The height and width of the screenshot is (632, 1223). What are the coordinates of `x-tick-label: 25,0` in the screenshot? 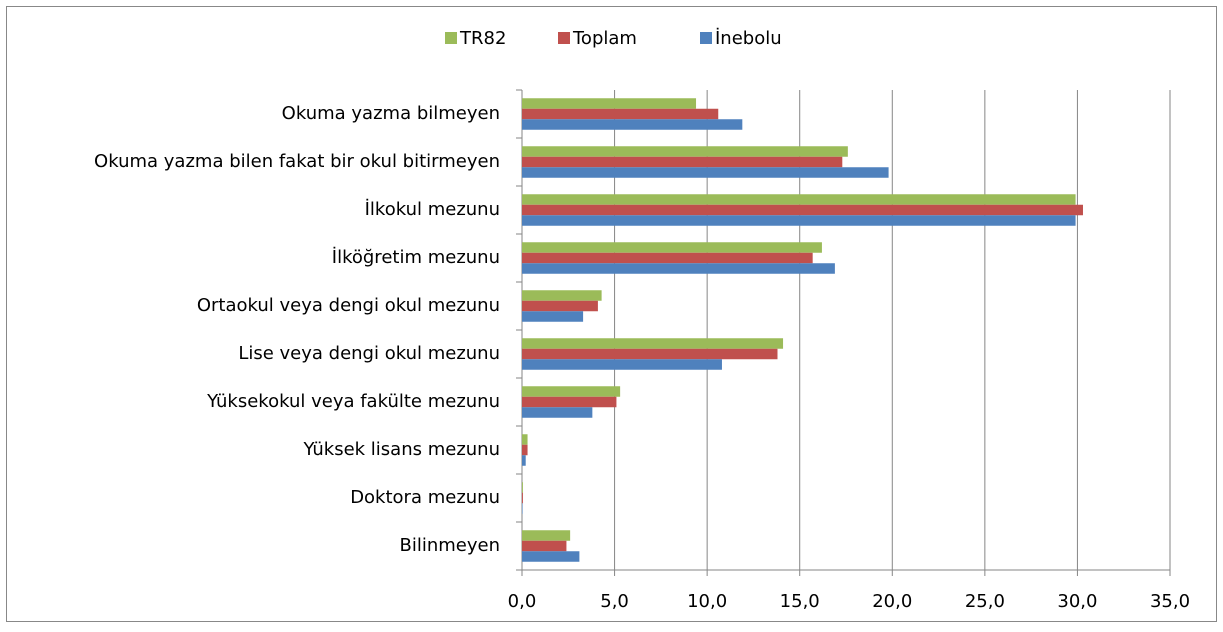 It's located at (985, 601).